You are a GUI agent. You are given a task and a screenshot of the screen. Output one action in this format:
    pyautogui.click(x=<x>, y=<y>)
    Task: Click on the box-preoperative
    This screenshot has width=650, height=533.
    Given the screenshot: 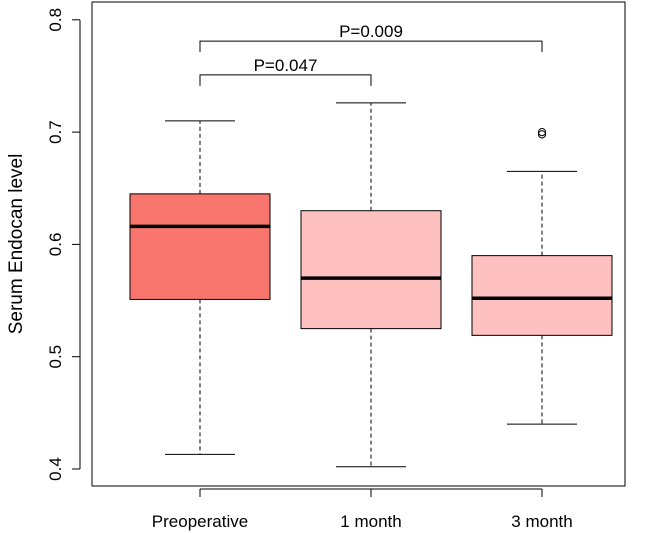 What is the action you would take?
    pyautogui.click(x=200, y=287)
    